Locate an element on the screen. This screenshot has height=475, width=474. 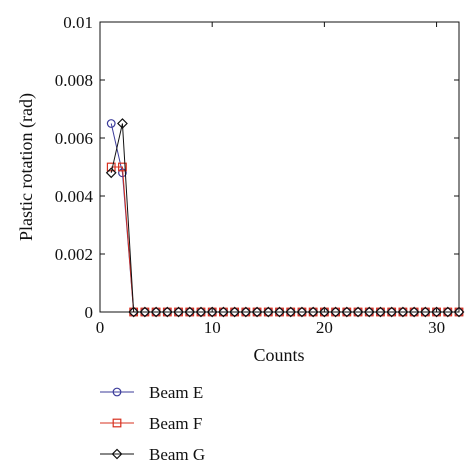
y-tick-label: 0.002 is located at coordinates (74, 254).